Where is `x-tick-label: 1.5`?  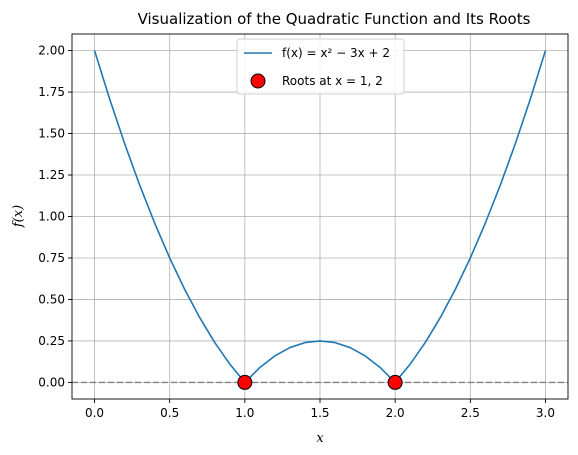 x-tick-label: 1.5 is located at coordinates (319, 413).